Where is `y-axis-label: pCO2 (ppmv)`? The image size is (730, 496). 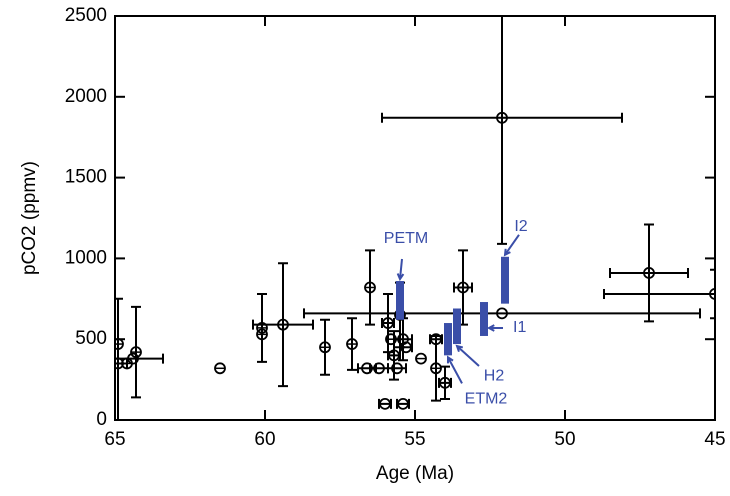
y-axis-label: pCO2 (ppmv) is located at coordinates (29, 218).